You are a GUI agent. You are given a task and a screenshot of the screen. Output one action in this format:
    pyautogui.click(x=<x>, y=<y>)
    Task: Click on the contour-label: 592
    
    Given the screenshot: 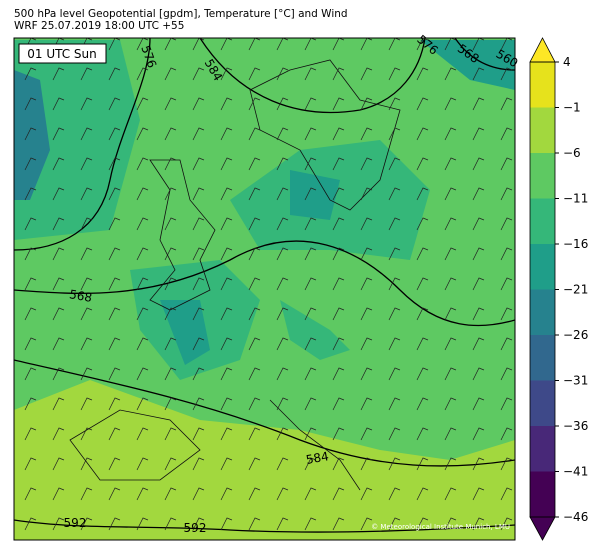 What is the action you would take?
    pyautogui.click(x=195, y=528)
    